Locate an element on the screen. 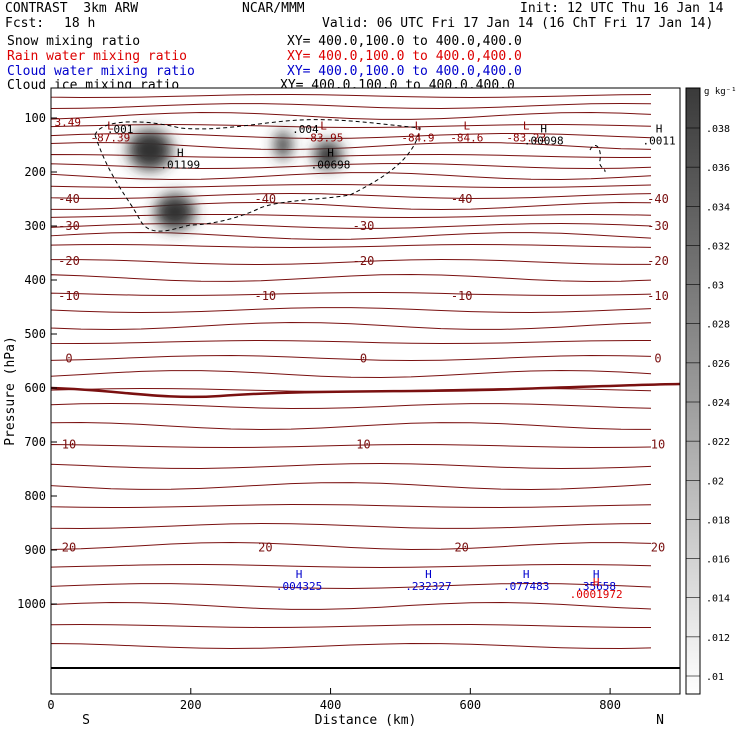 The width and height of the screenshot is (740, 740). y-tick-label: 300 is located at coordinates (35, 226).